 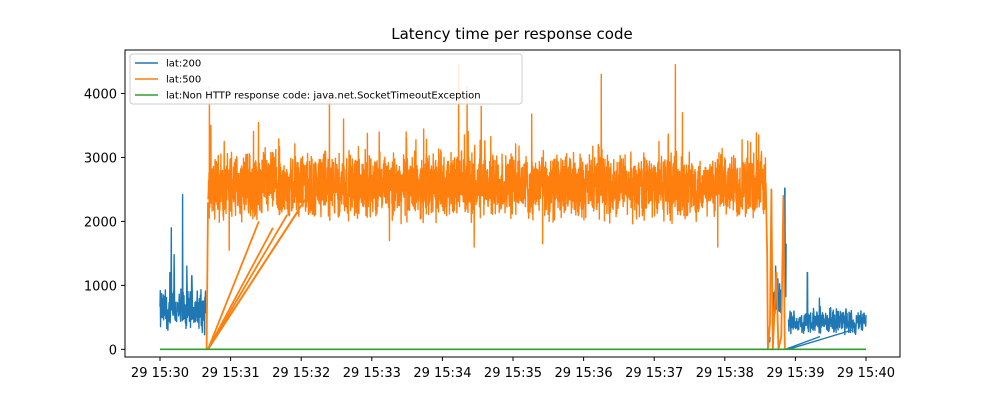 I want to click on legend-box, so click(x=326, y=79).